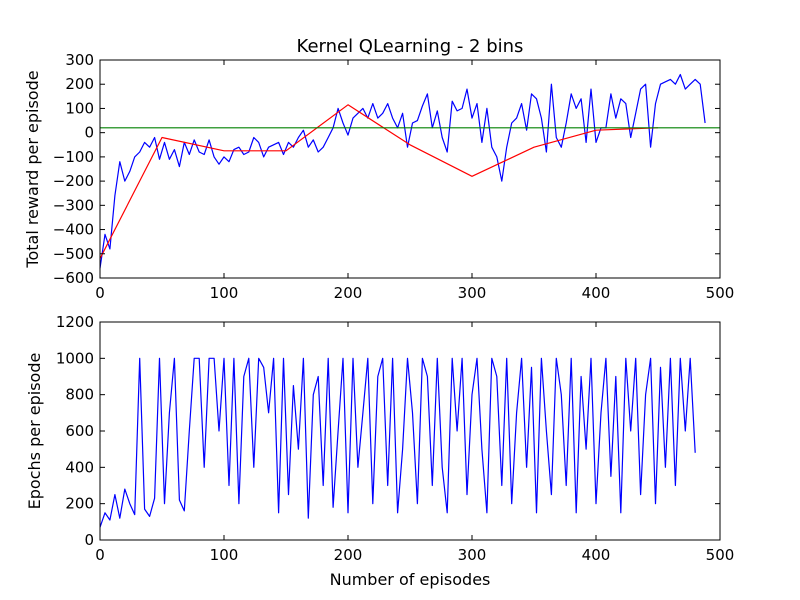 This screenshot has height=600, width=800. I want to click on y-tick-label: 800, so click(79, 395).